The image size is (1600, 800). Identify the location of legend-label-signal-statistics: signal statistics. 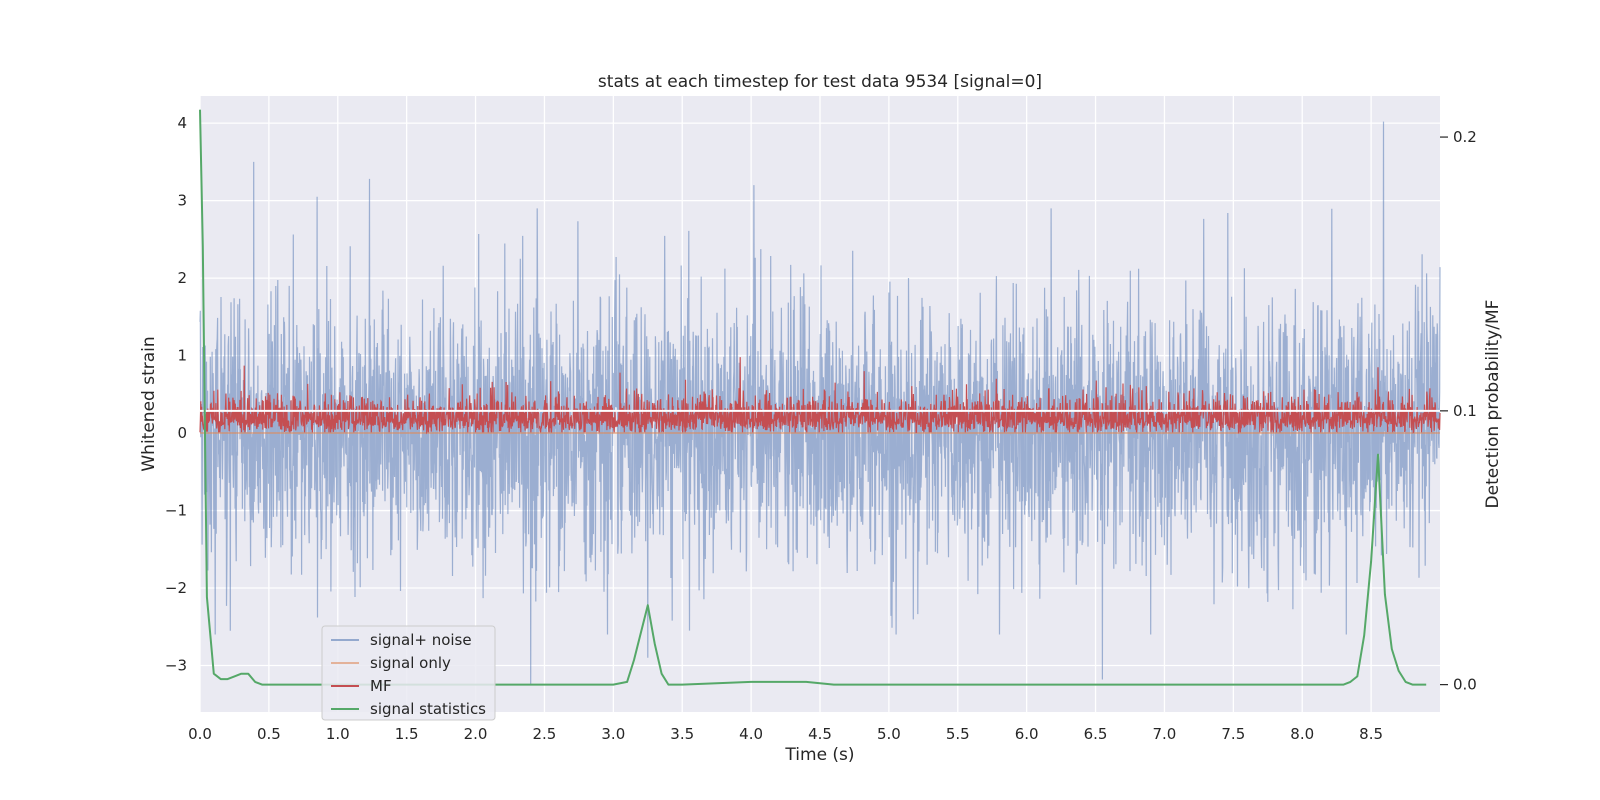
(428, 709).